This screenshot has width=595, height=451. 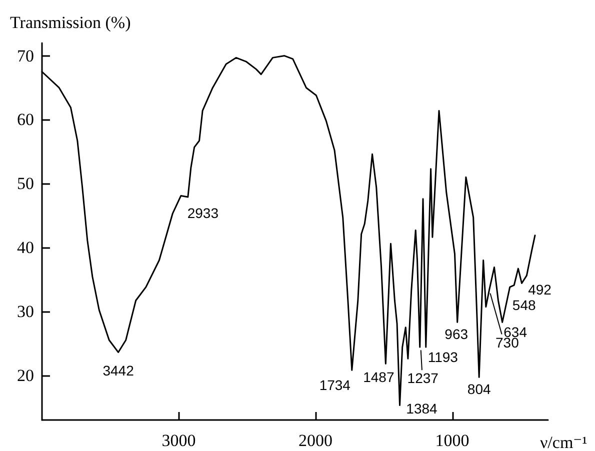 I want to click on annotation: 1193, so click(x=443, y=357).